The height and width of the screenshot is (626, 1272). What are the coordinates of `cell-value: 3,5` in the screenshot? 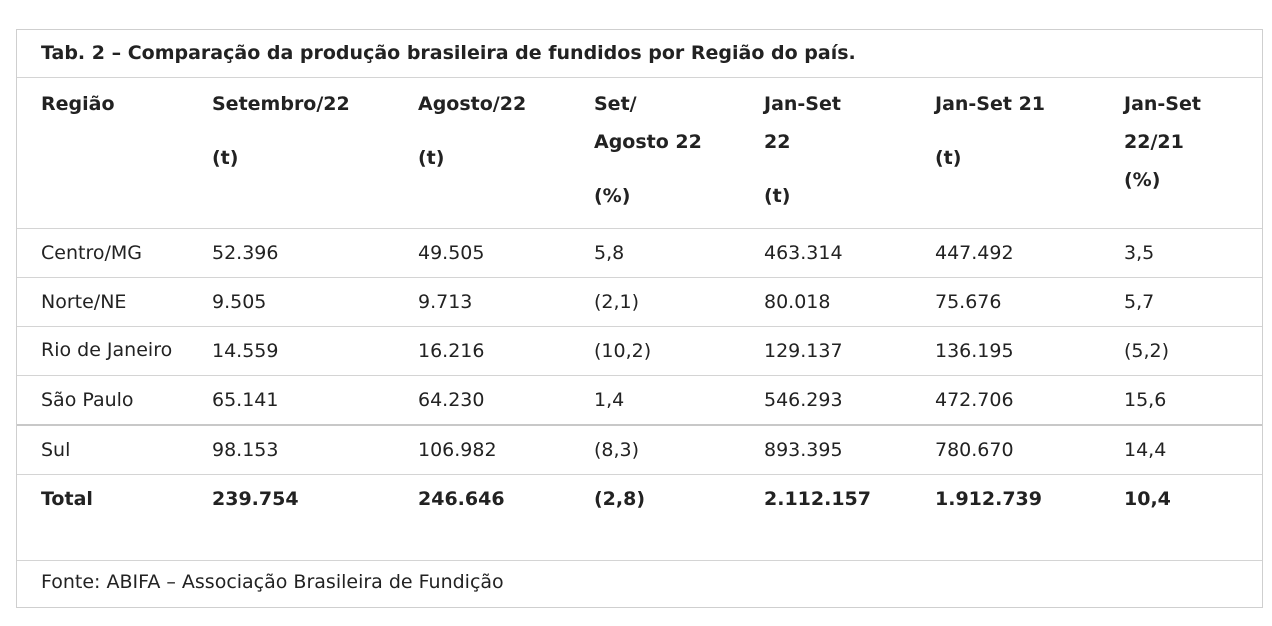 It's located at (1181, 252).